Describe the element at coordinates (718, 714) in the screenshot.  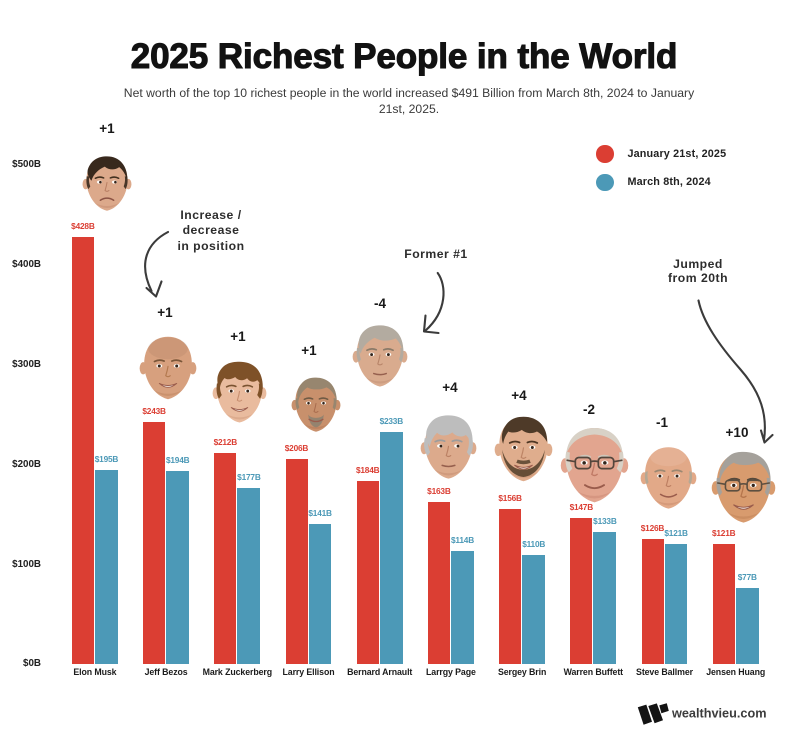
I see `svg-text: wealthvieu.com` at that location.